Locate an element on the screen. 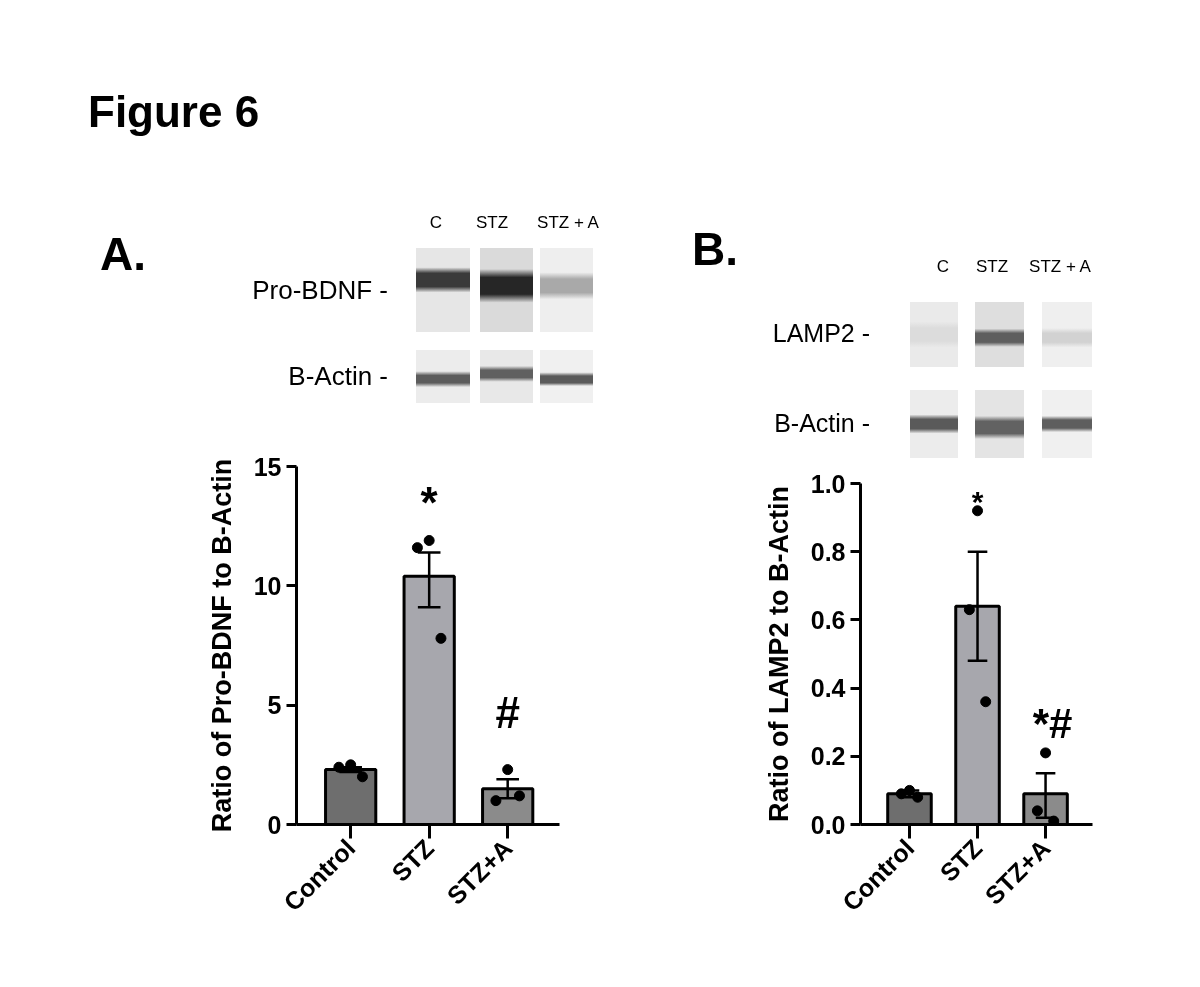 The width and height of the screenshot is (1200, 987). y-tick-label: 10 is located at coordinates (267, 585).